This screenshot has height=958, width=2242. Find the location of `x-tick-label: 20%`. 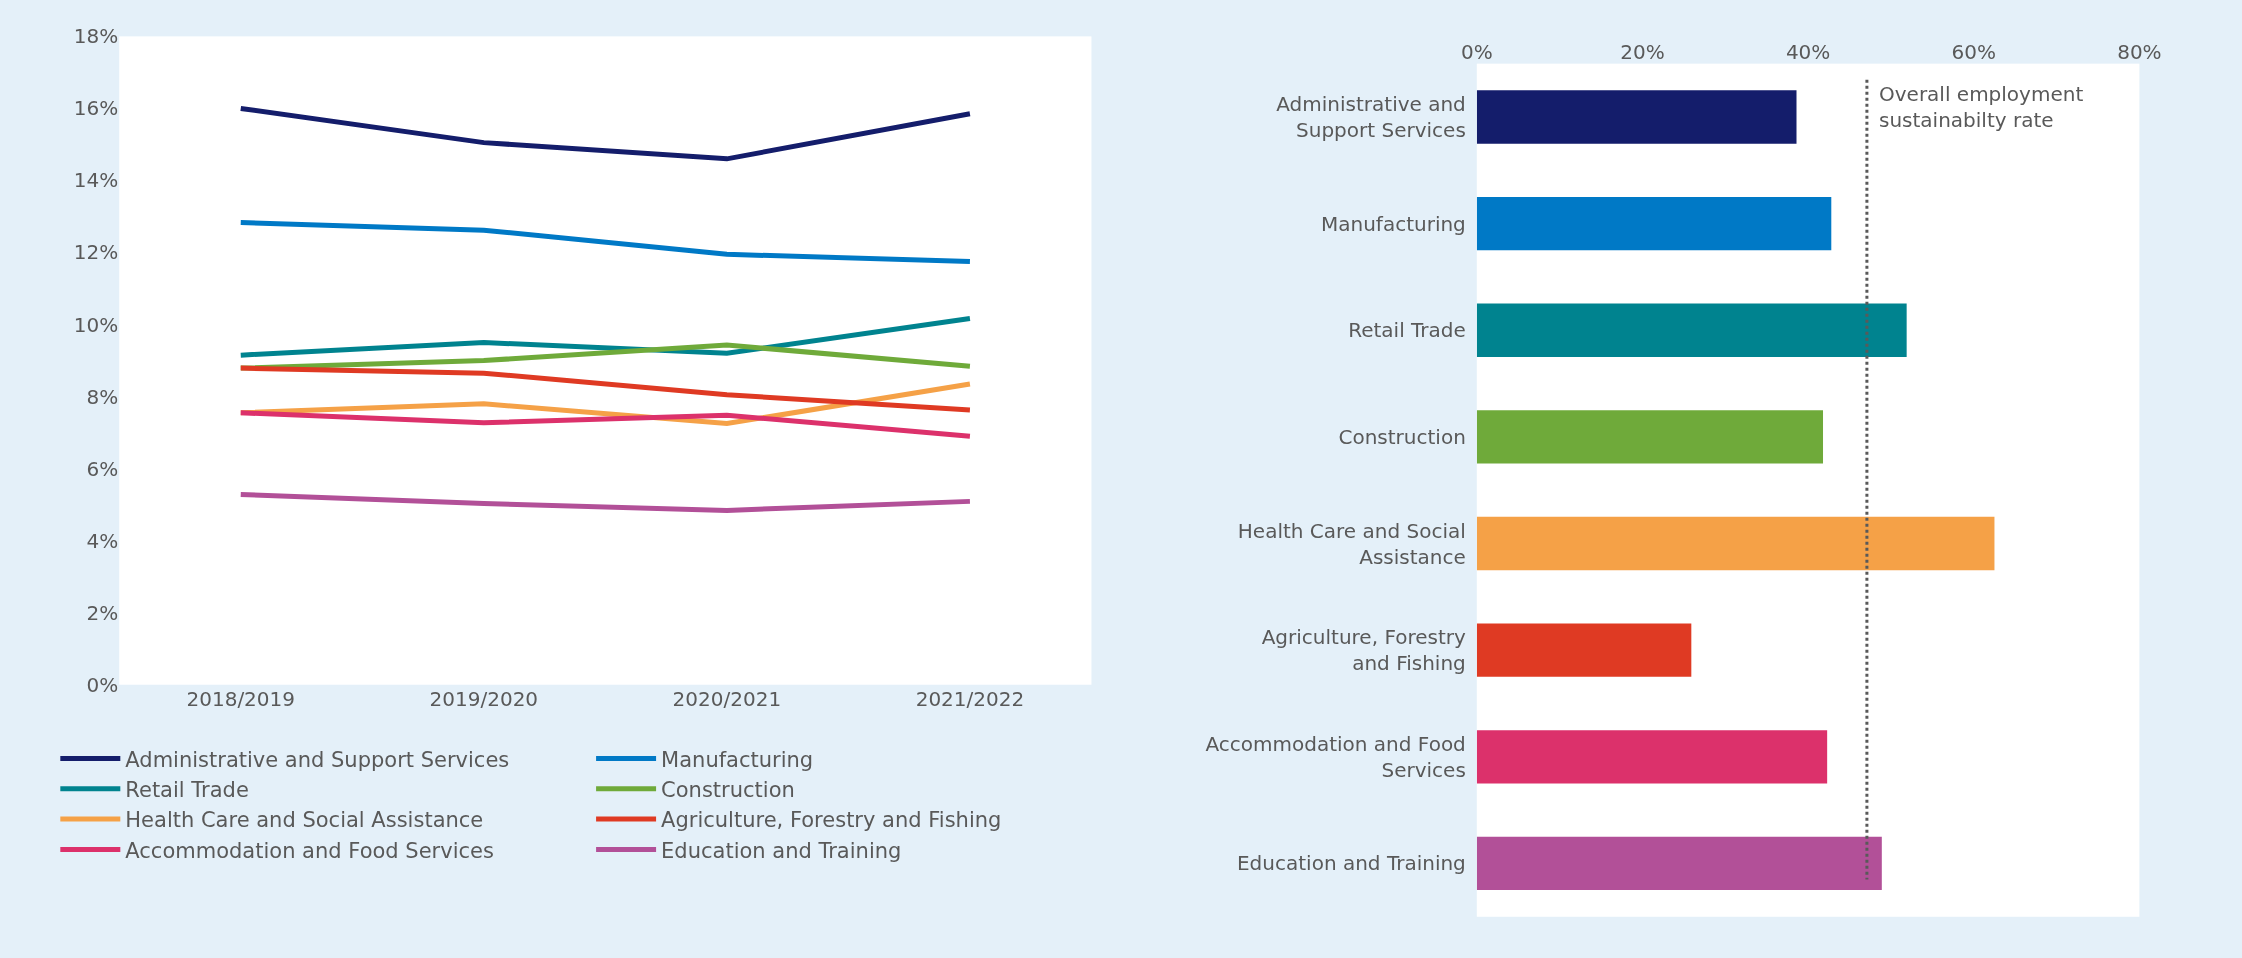

x-tick-label: 20% is located at coordinates (1642, 51).